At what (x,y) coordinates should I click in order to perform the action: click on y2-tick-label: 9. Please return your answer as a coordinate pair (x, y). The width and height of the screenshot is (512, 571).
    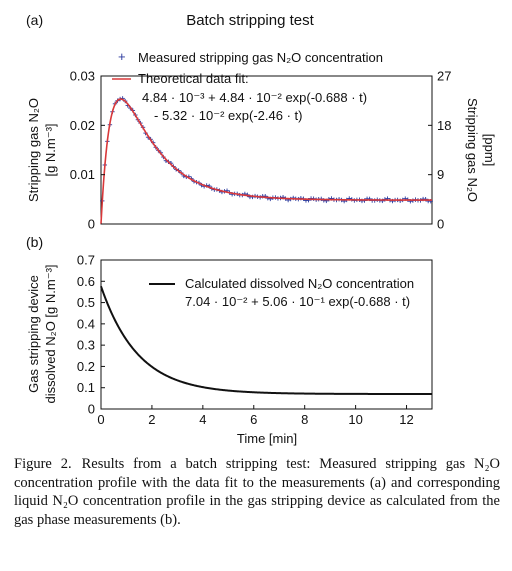
    Looking at the image, I should click on (440, 174).